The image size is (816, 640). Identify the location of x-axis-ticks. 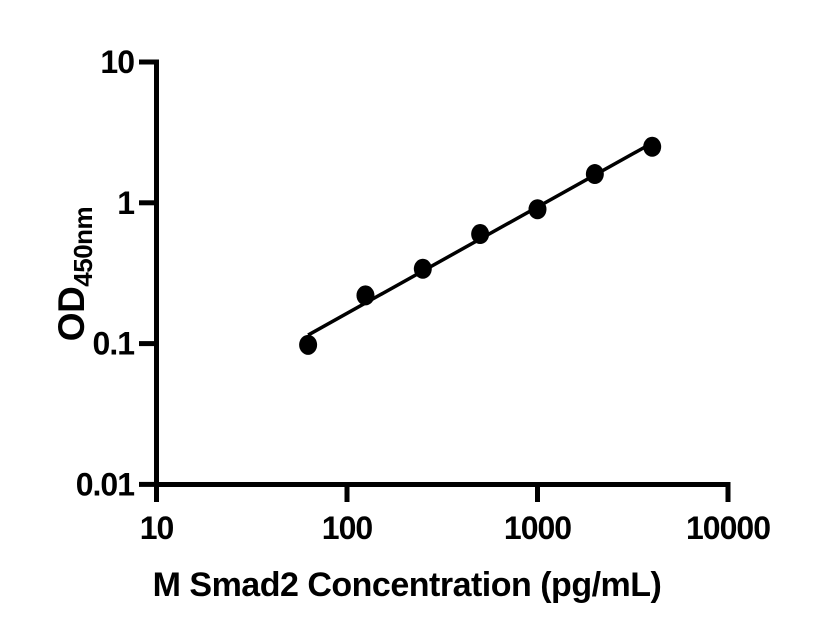
(442, 493).